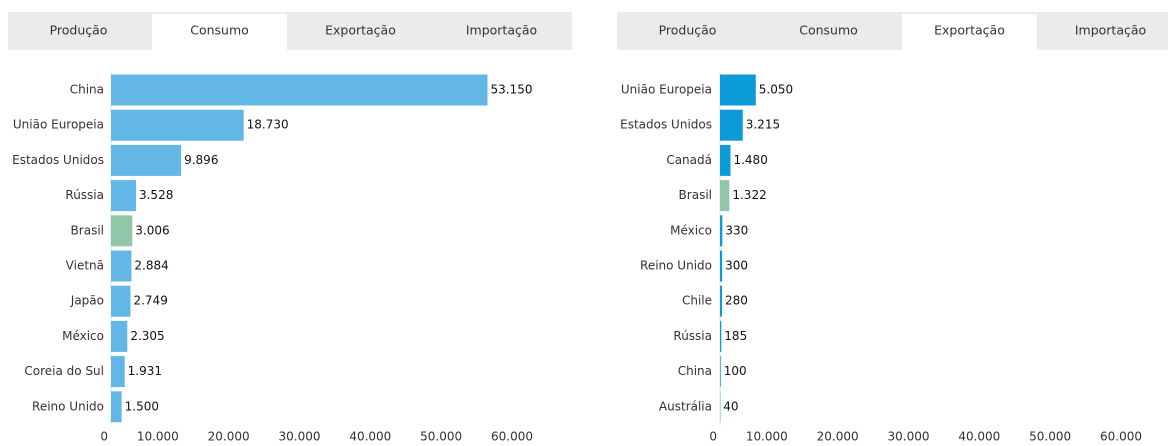  Describe the element at coordinates (689, 160) in the screenshot. I see `category-label: Canadá` at that location.